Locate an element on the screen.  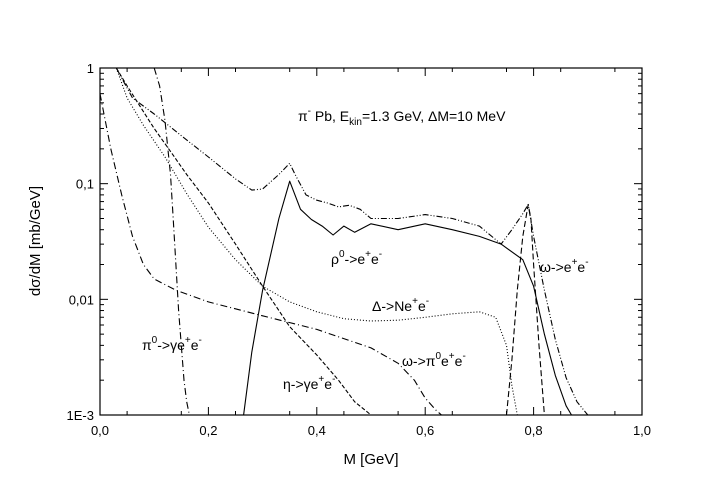
y-tick-label: 1E-3 is located at coordinates (80, 415).